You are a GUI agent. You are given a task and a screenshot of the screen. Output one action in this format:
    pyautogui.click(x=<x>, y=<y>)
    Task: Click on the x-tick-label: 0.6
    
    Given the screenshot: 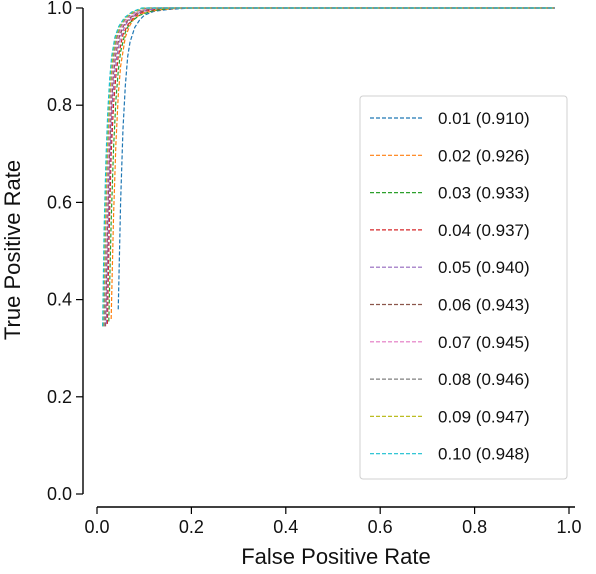 What is the action you would take?
    pyautogui.click(x=380, y=527)
    